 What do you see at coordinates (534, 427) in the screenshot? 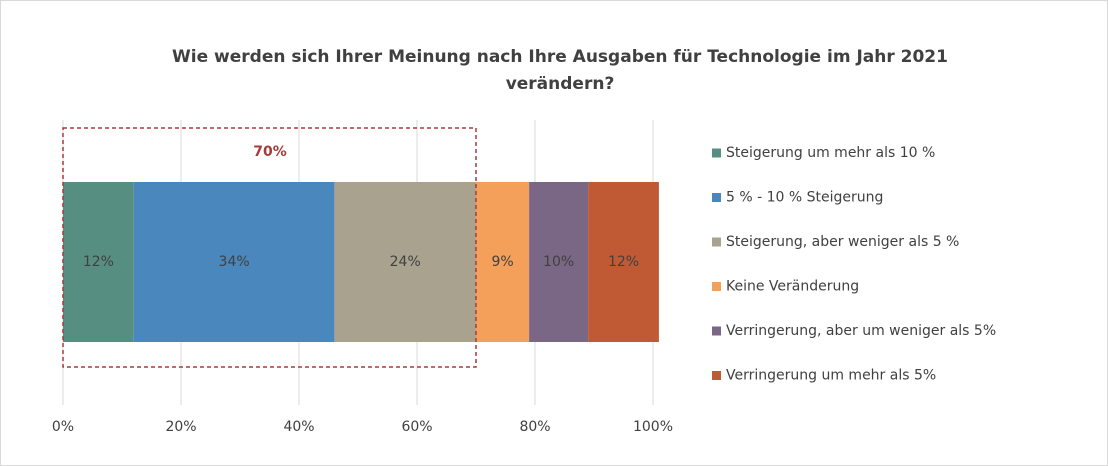
I see `x-tick-label: 80%` at bounding box center [534, 427].